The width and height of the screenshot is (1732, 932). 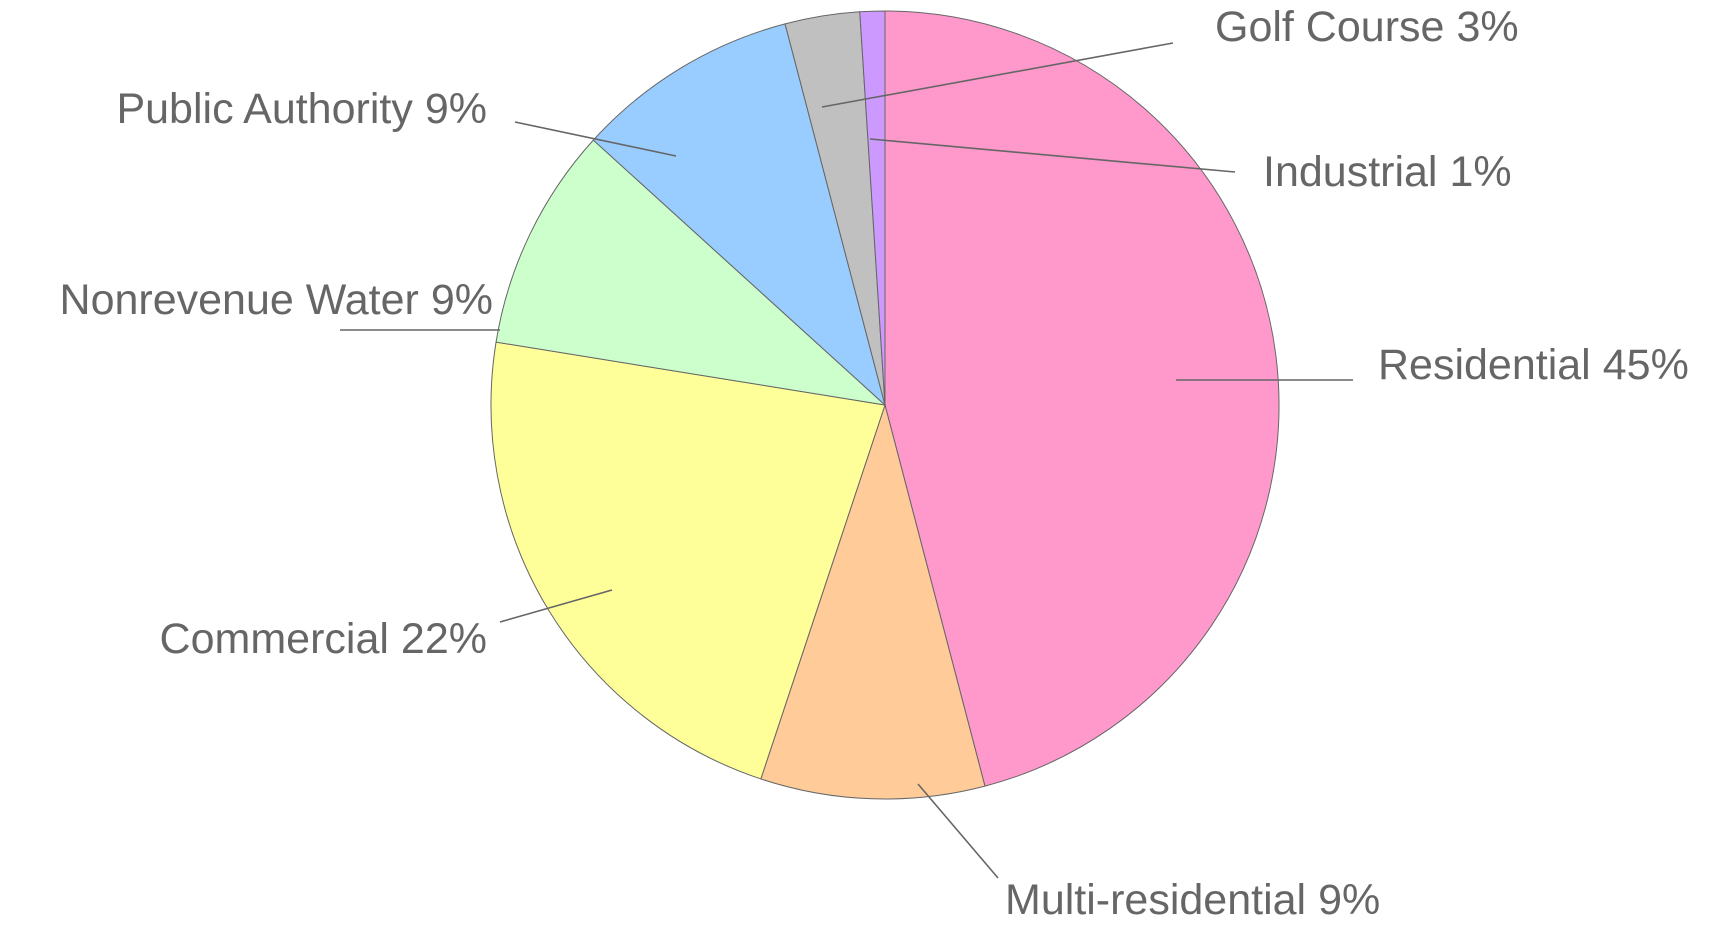 What do you see at coordinates (1329, 27) in the screenshot?
I see `slice-category: Golf Course` at bounding box center [1329, 27].